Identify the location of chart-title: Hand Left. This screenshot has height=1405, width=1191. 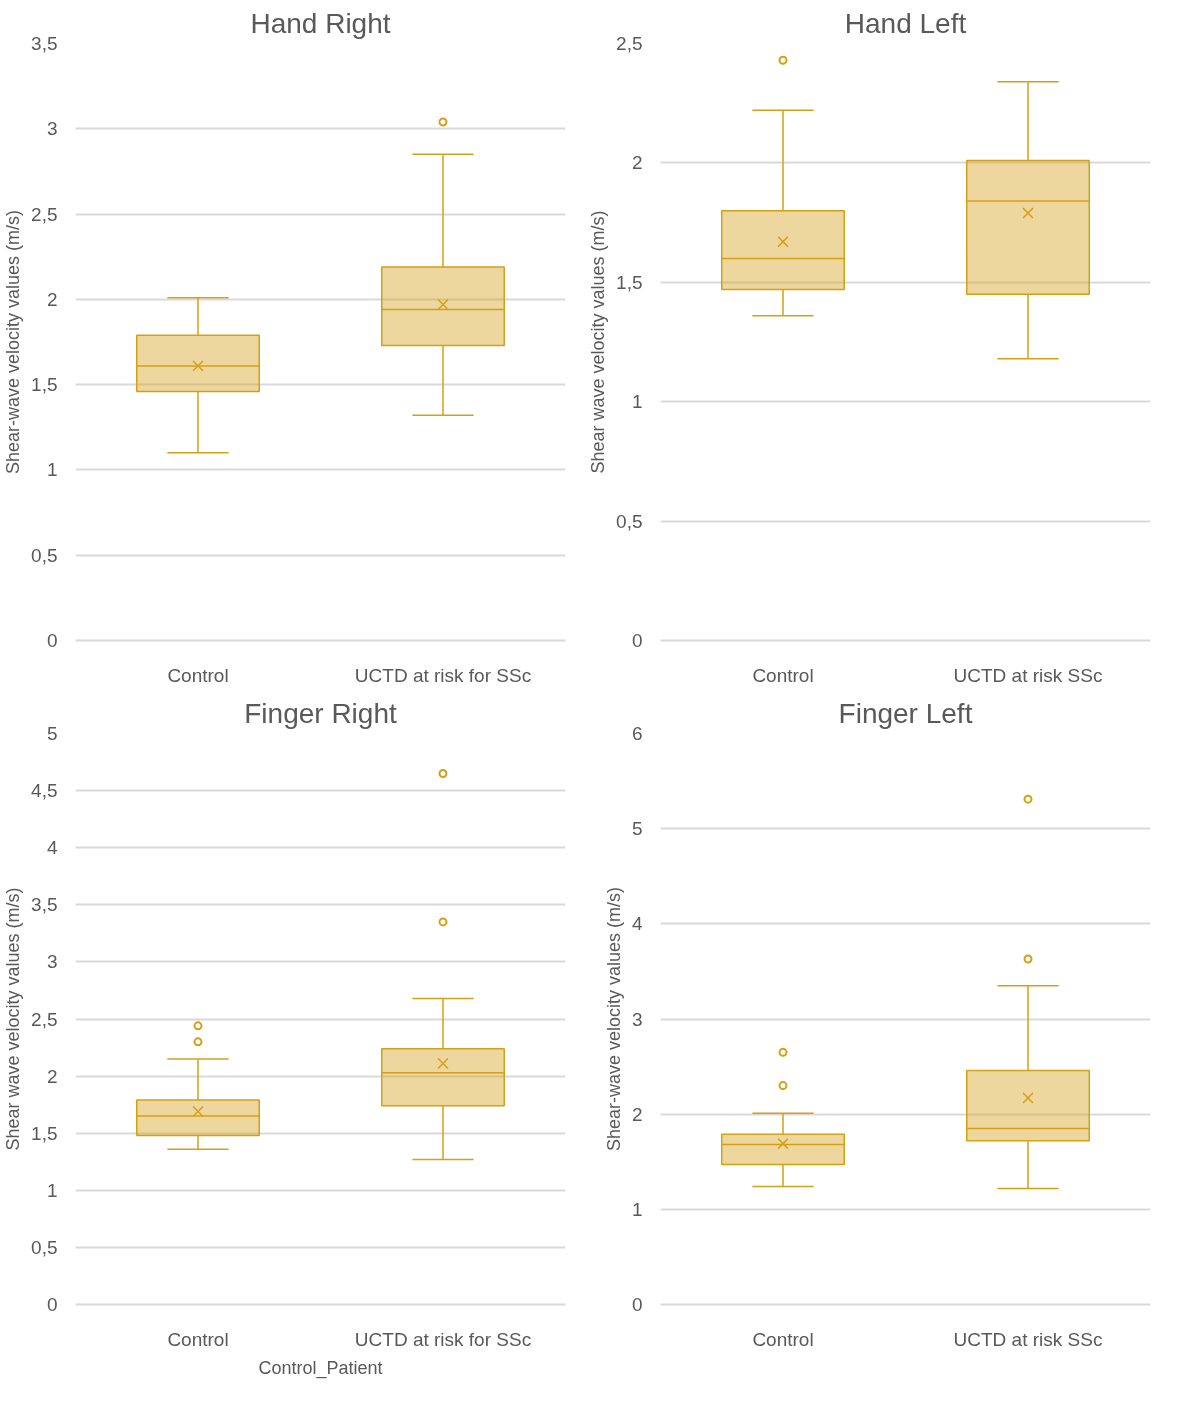
(905, 23).